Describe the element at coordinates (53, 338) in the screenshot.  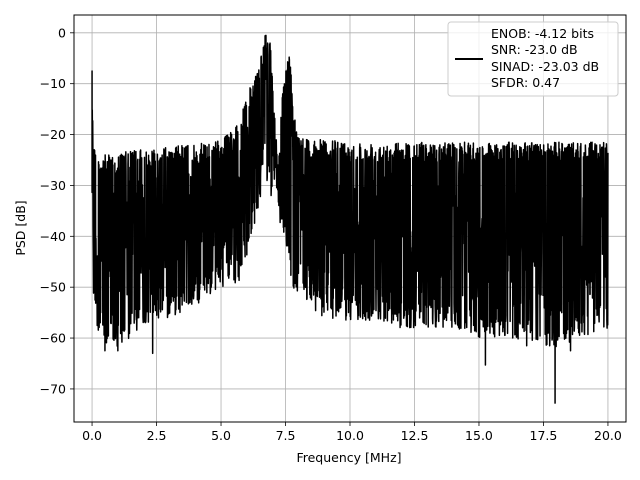
I see `y-tick-label: −60` at that location.